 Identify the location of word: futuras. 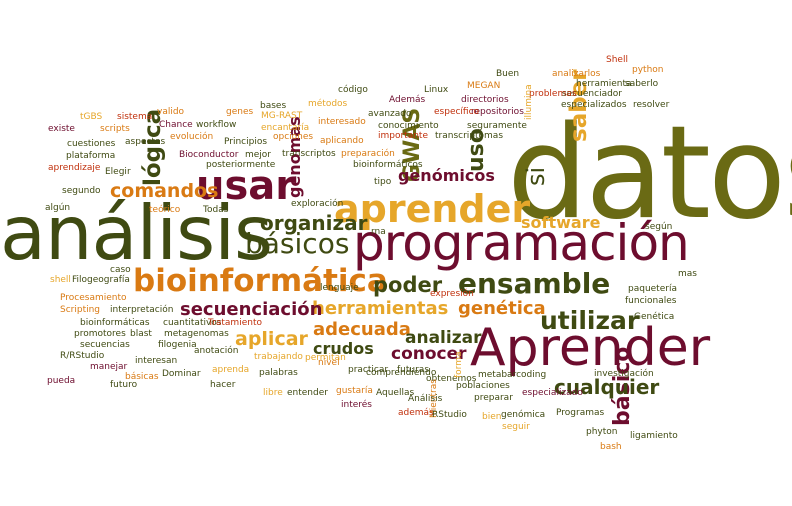
(413, 370).